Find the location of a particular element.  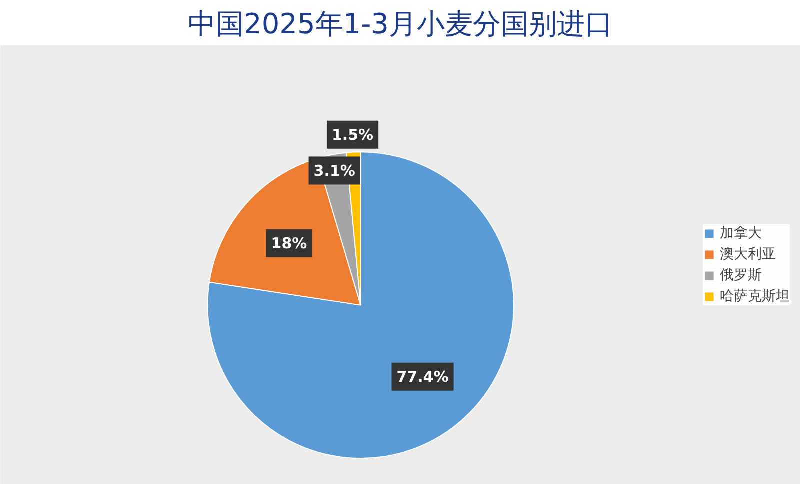

data-label: 18% is located at coordinates (289, 243).